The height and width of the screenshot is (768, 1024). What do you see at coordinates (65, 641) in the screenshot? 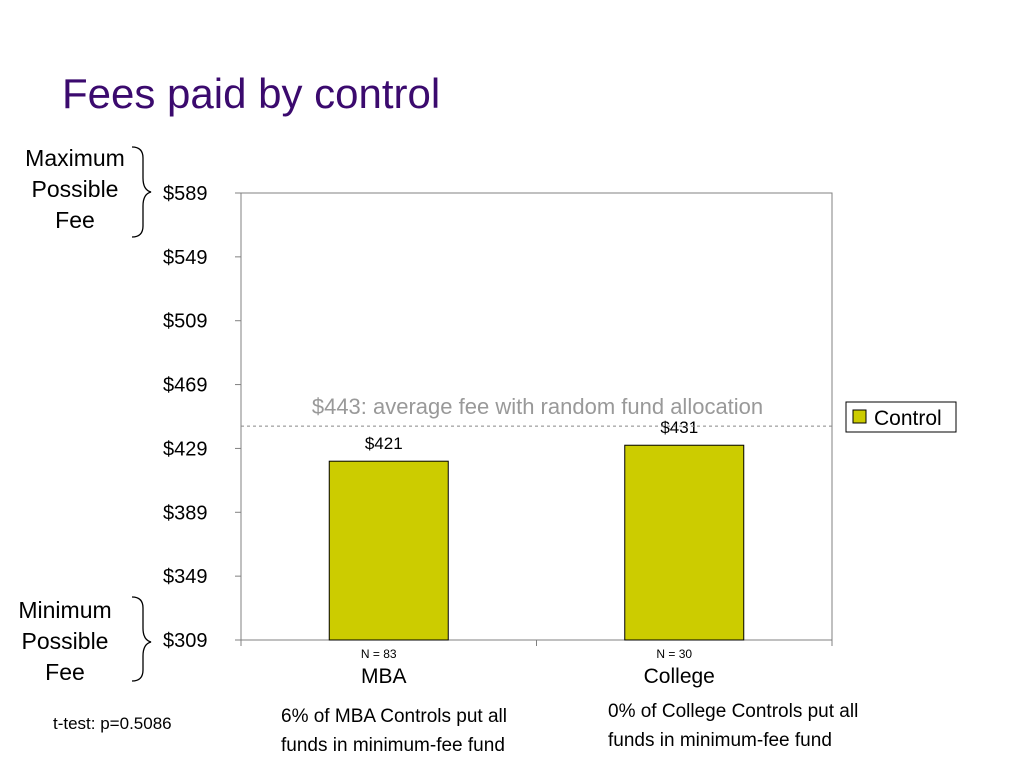
I see `min-fee-label: Minimum Possible Fee` at bounding box center [65, 641].